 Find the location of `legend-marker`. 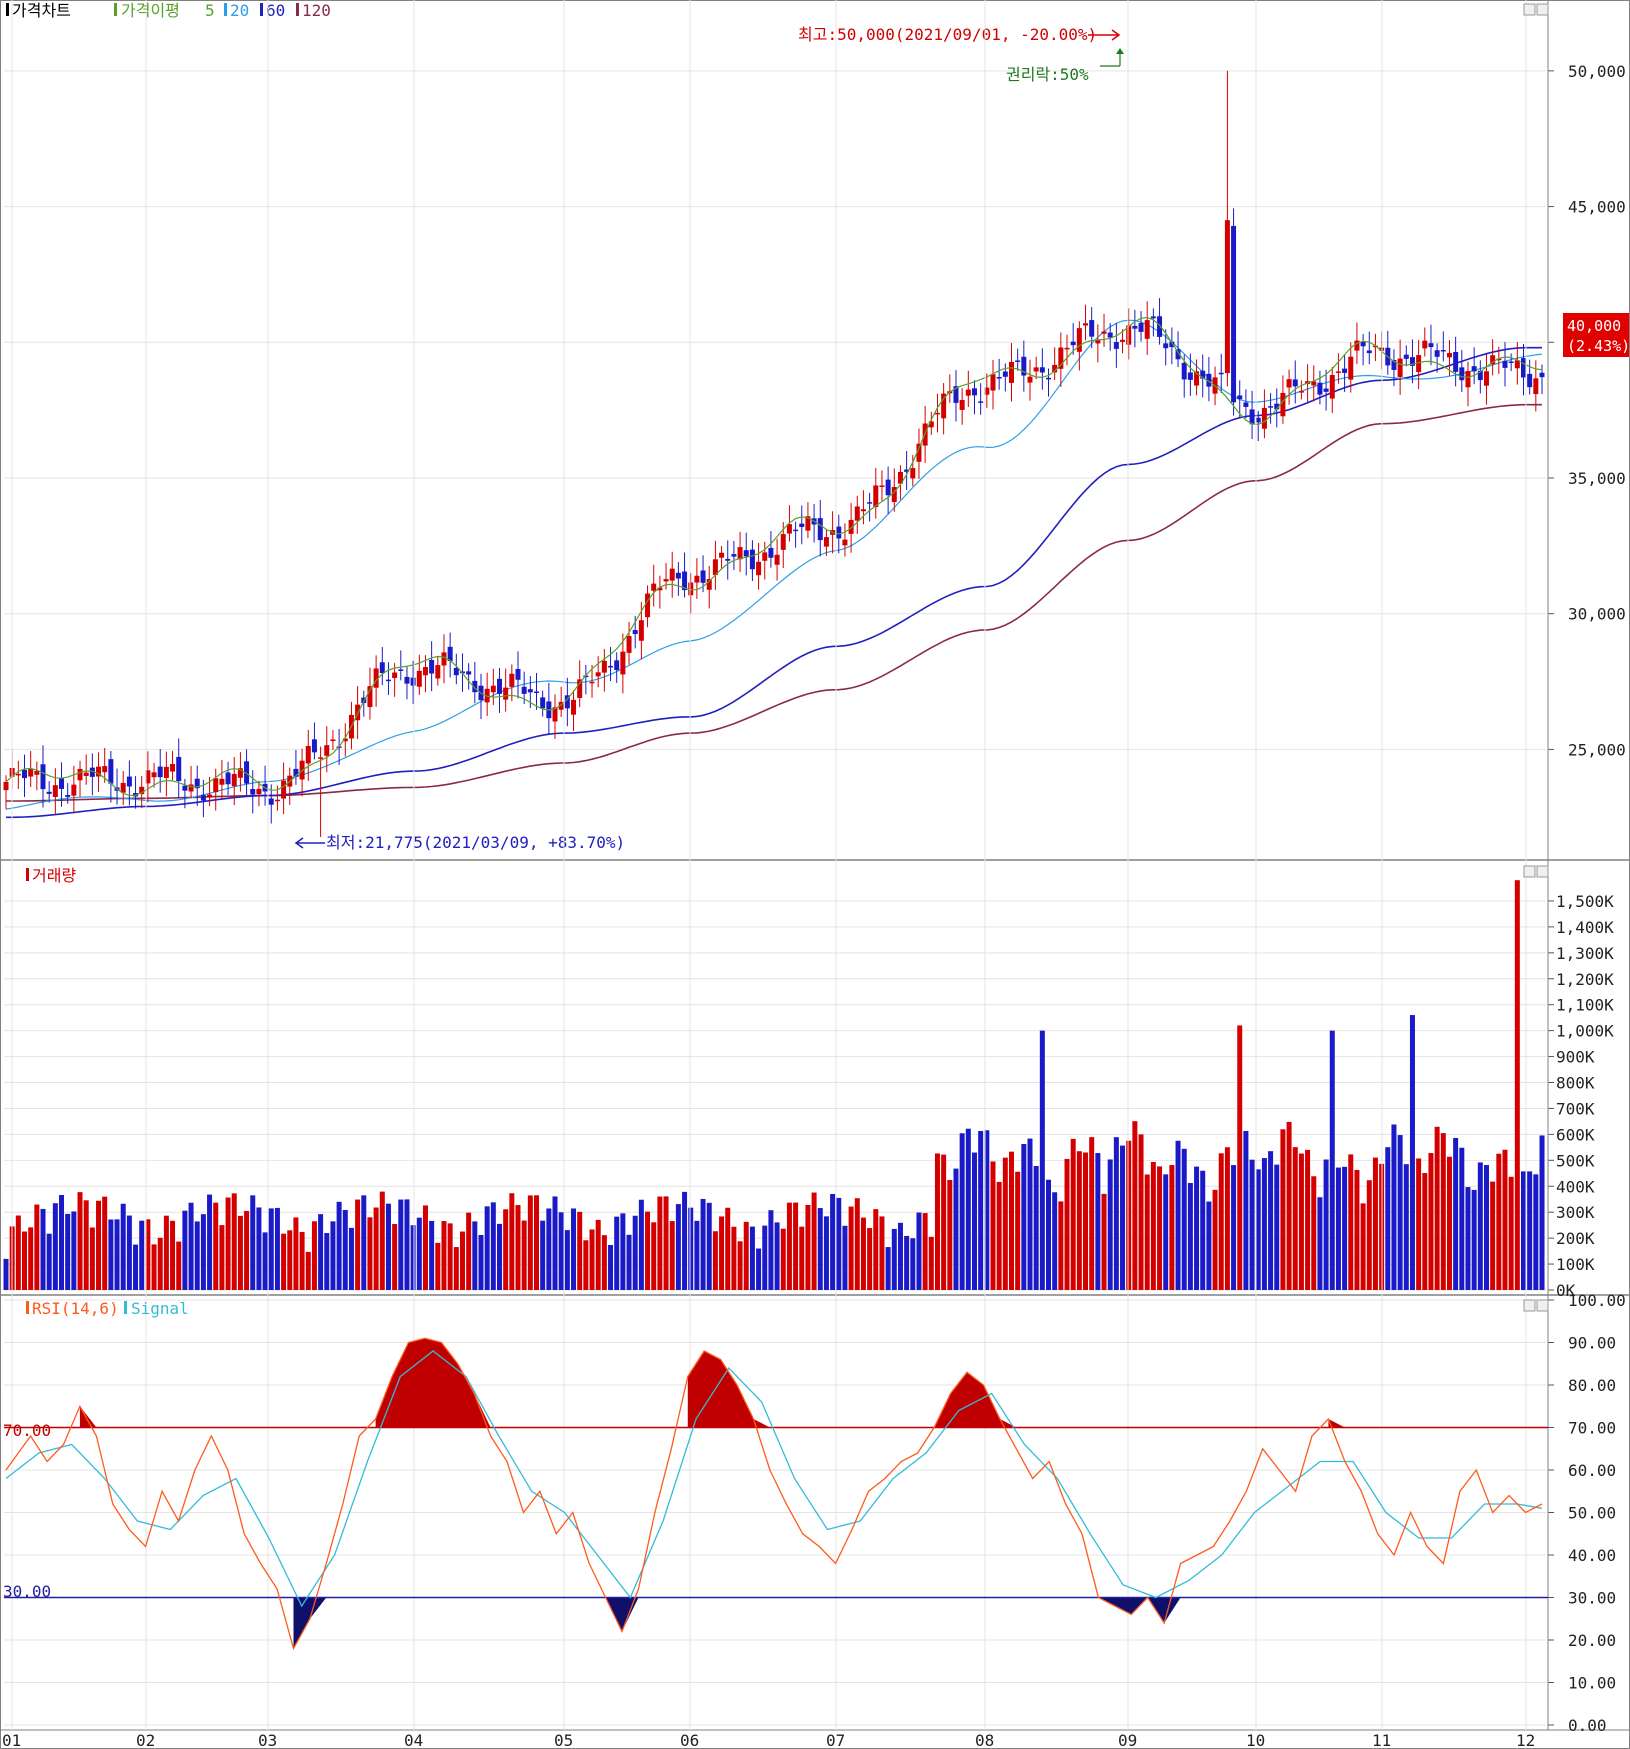

legend-marker is located at coordinates (27, 874).